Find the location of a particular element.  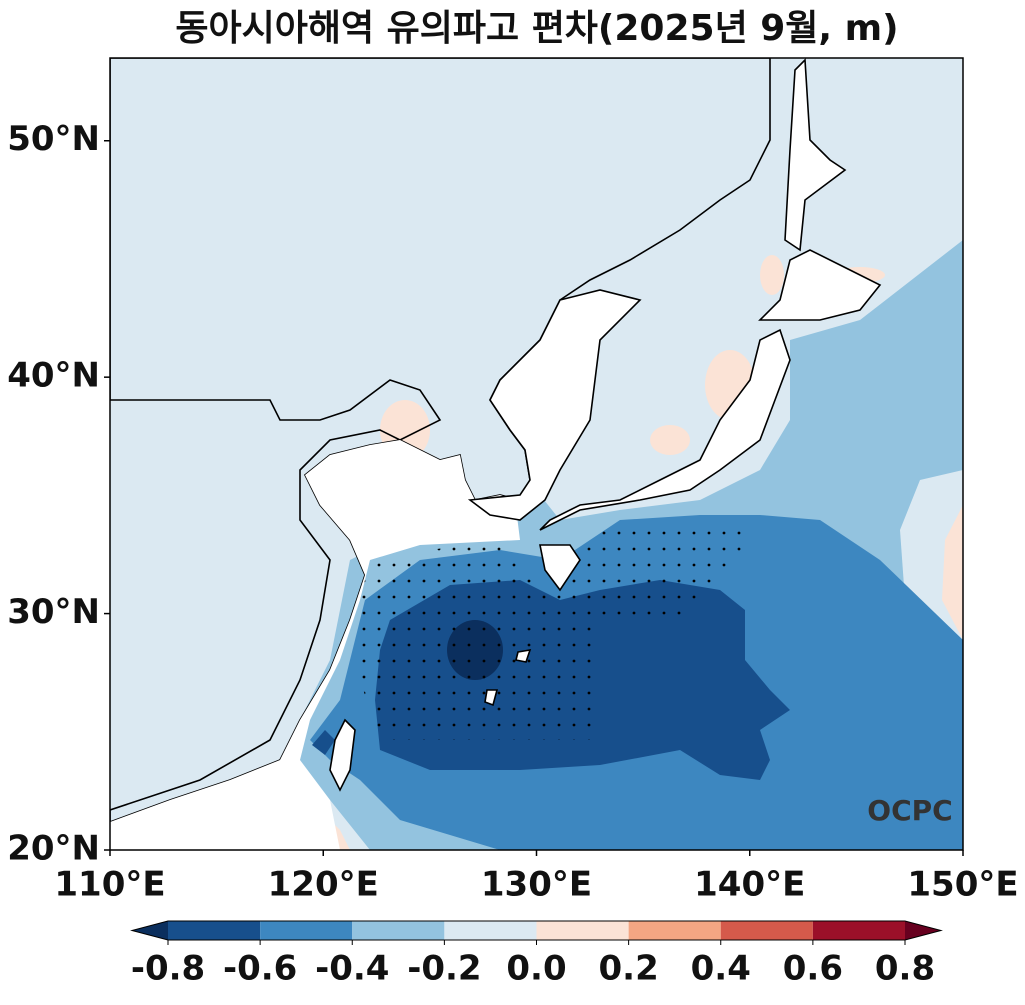

colorbar-tick-label: -0.6 is located at coordinates (260, 969).